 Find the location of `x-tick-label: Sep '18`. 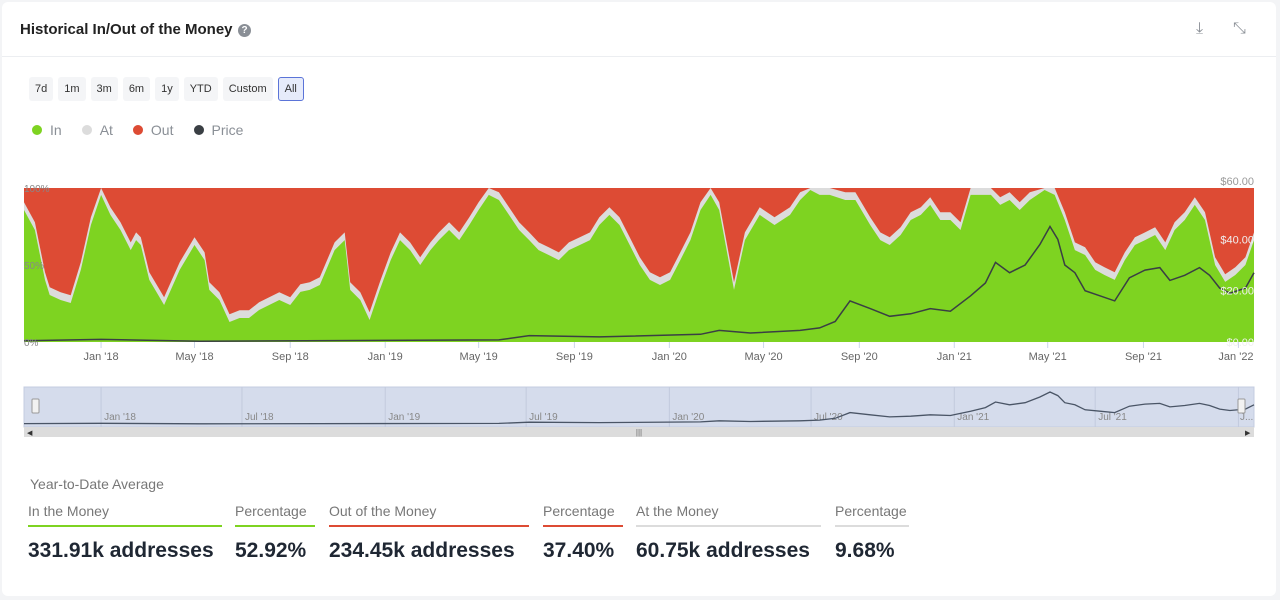

x-tick-label: Sep '18 is located at coordinates (290, 357).